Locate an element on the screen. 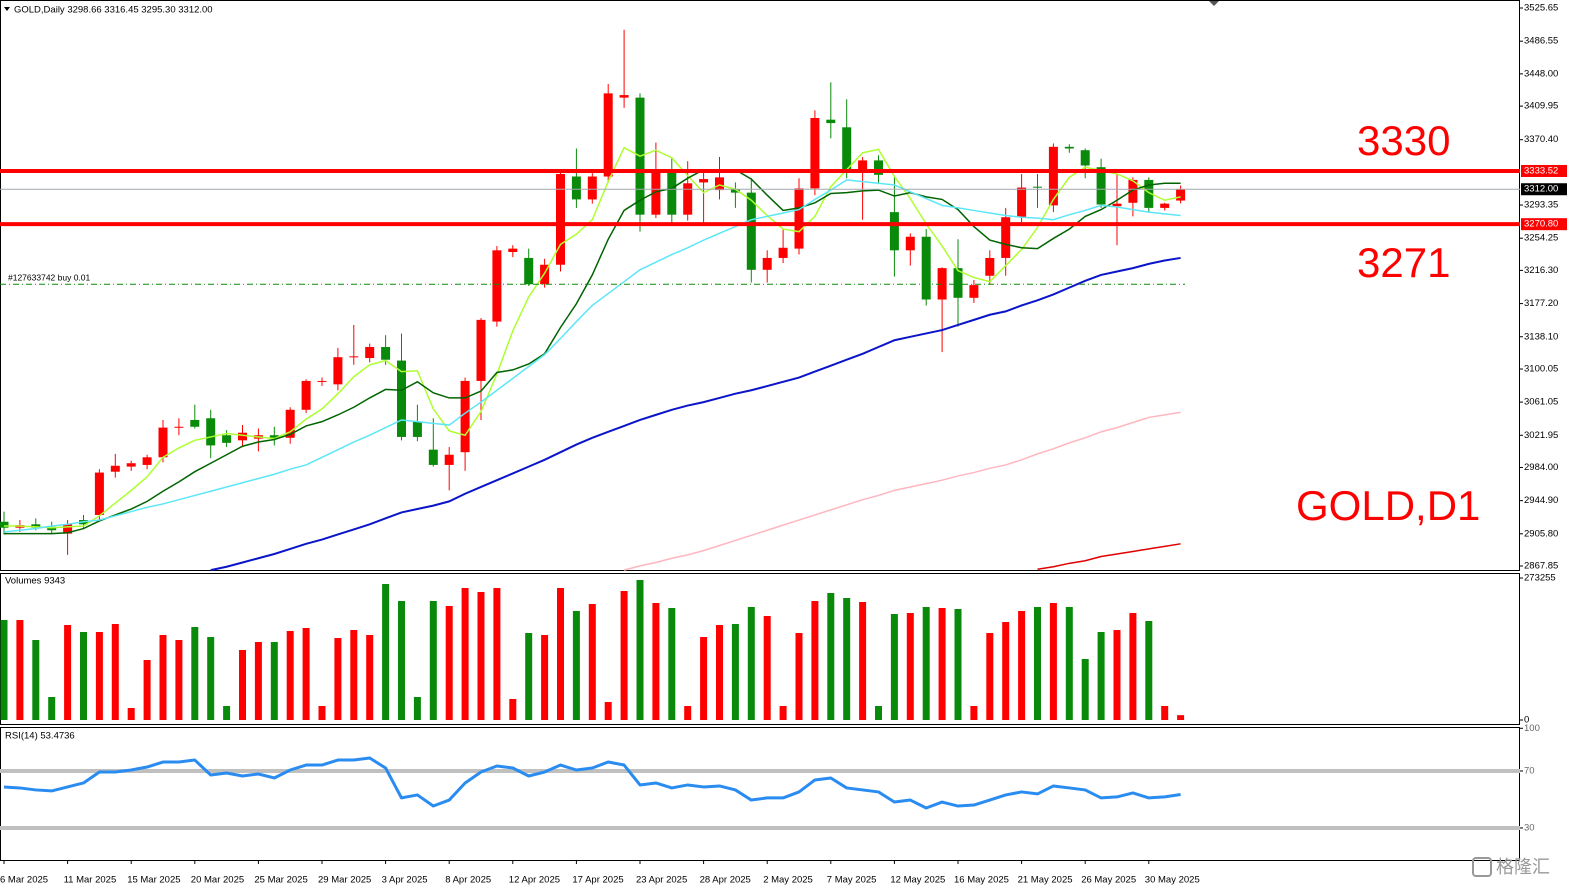  x-tick-label: 26 May 2025 is located at coordinates (1108, 880).